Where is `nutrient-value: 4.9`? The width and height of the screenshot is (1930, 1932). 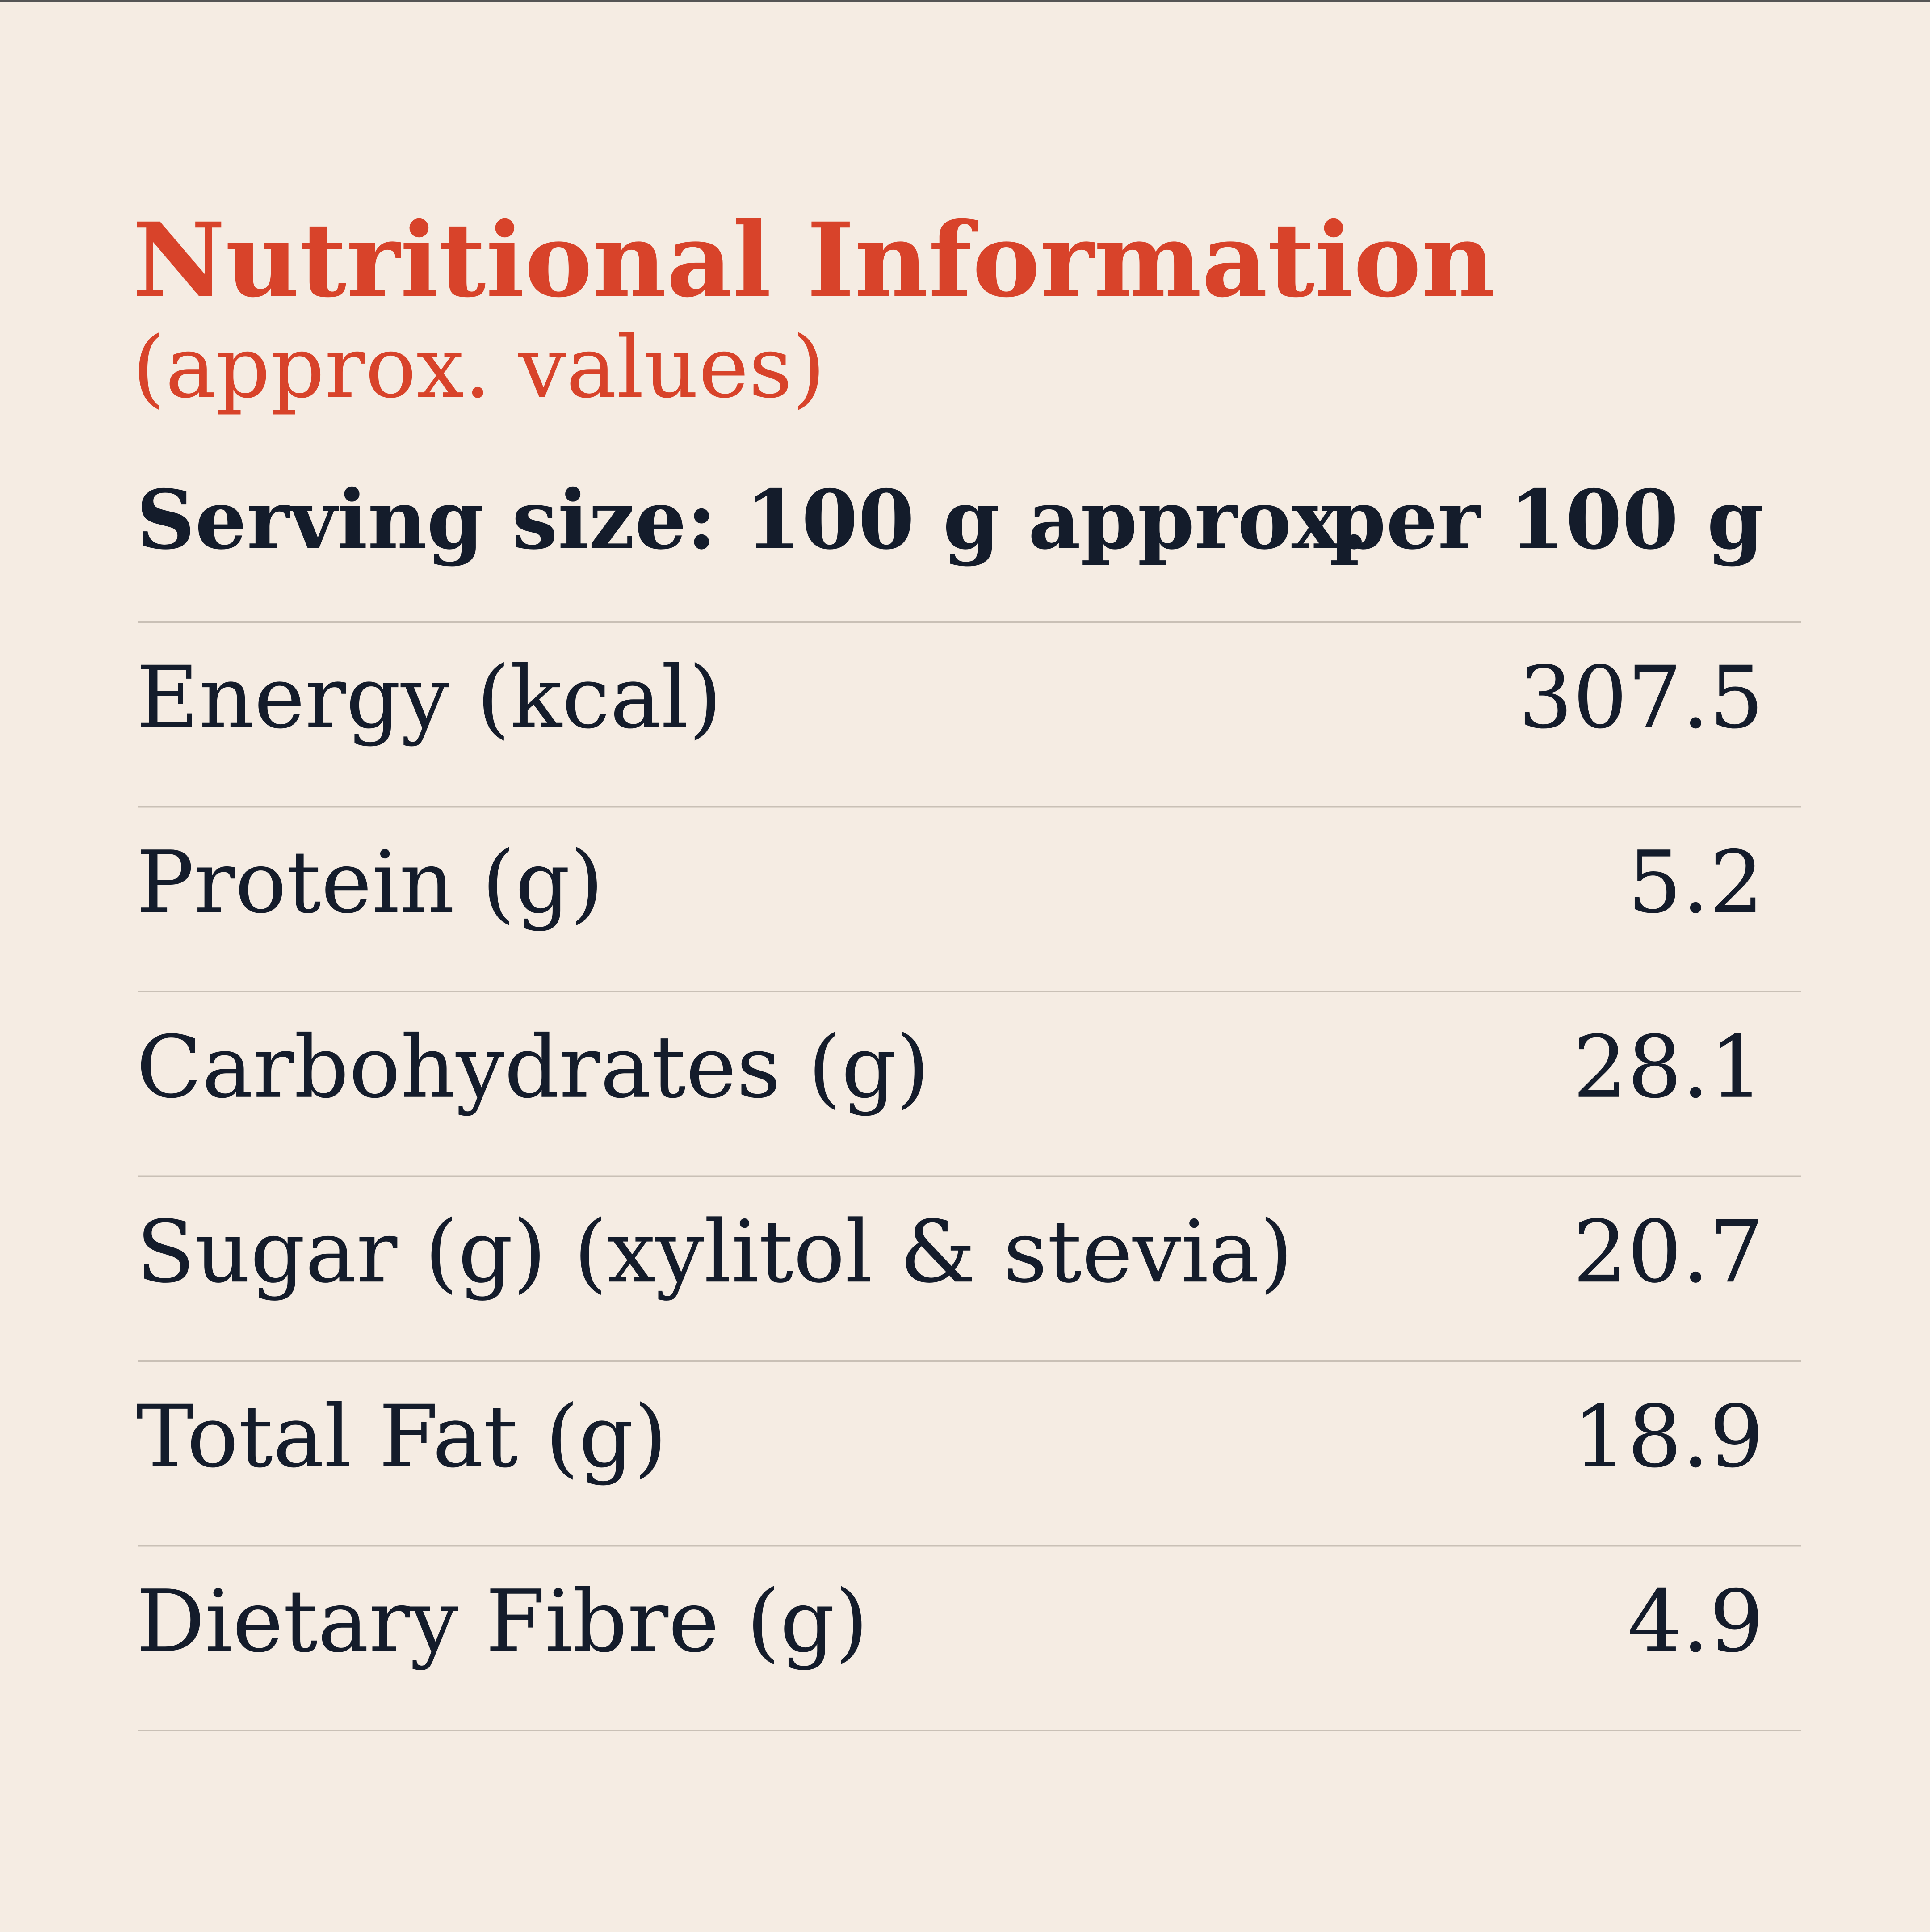
nutrient-value: 4.9 is located at coordinates (1696, 1622).